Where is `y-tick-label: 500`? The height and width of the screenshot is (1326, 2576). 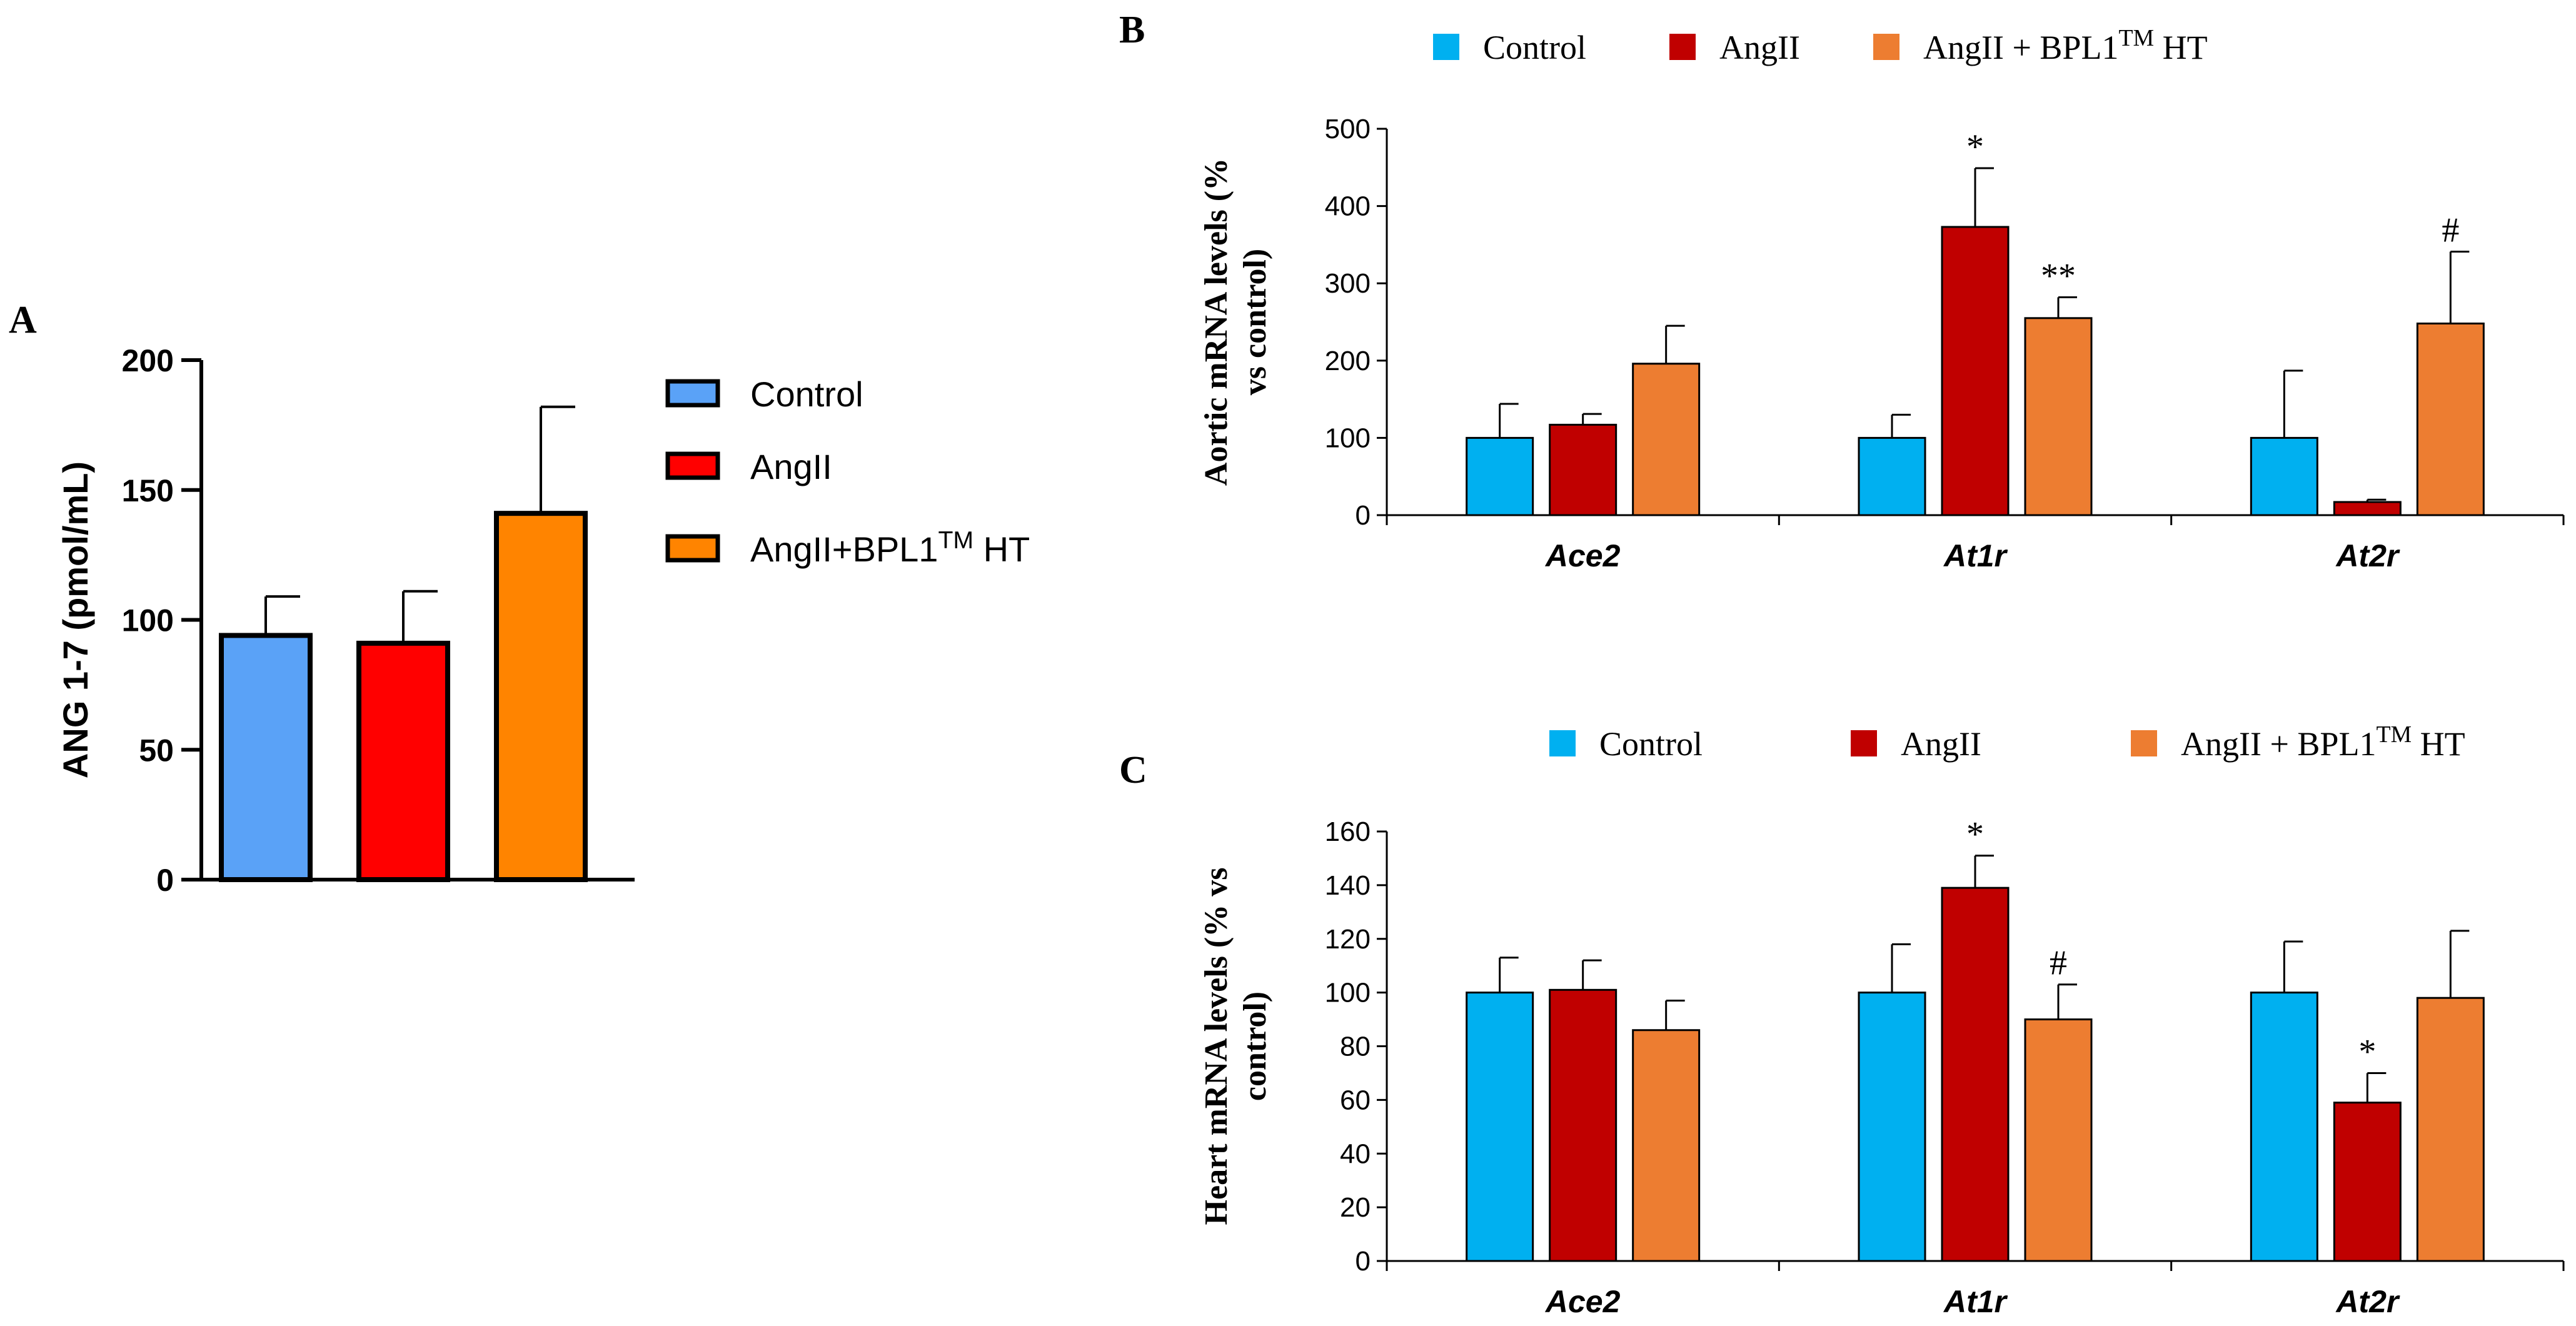 y-tick-label: 500 is located at coordinates (1348, 129).